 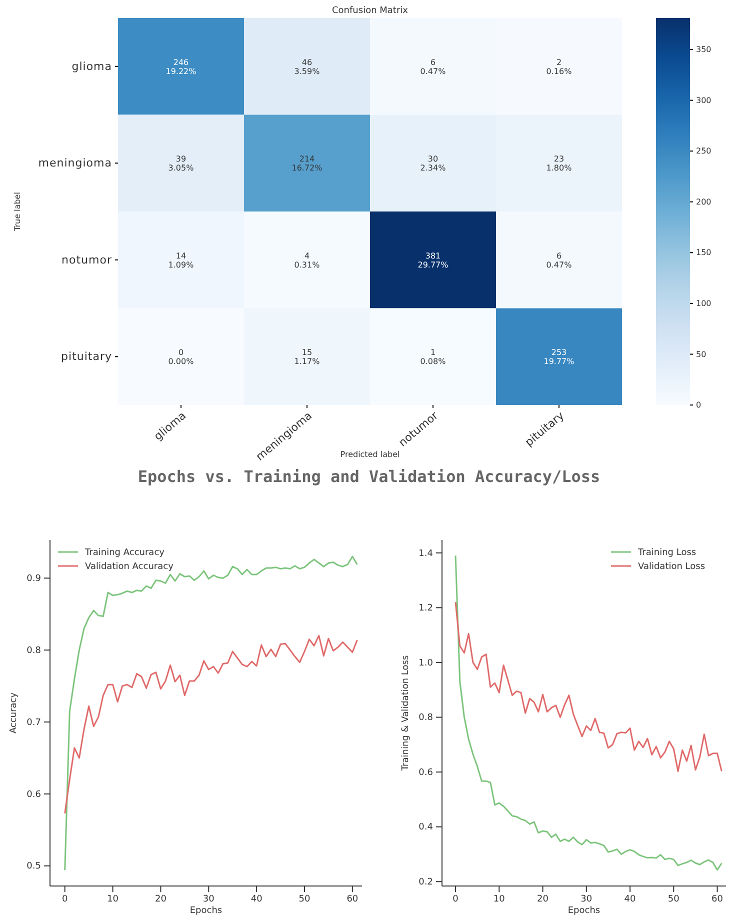 What do you see at coordinates (704, 151) in the screenshot?
I see `color-bar-label: 250` at bounding box center [704, 151].